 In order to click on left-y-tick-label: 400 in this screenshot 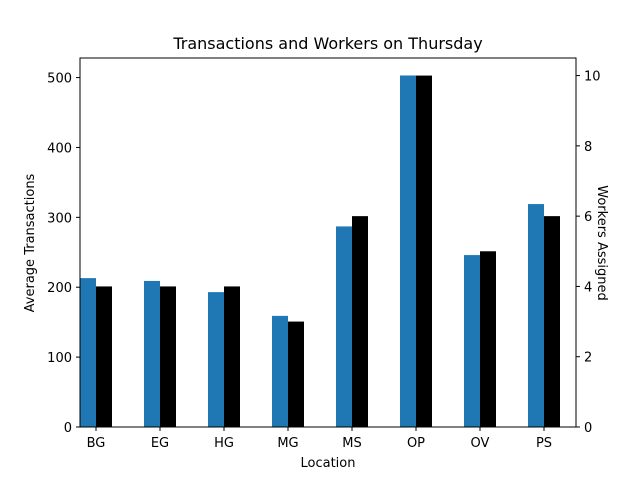, I will do `click(59, 148)`.